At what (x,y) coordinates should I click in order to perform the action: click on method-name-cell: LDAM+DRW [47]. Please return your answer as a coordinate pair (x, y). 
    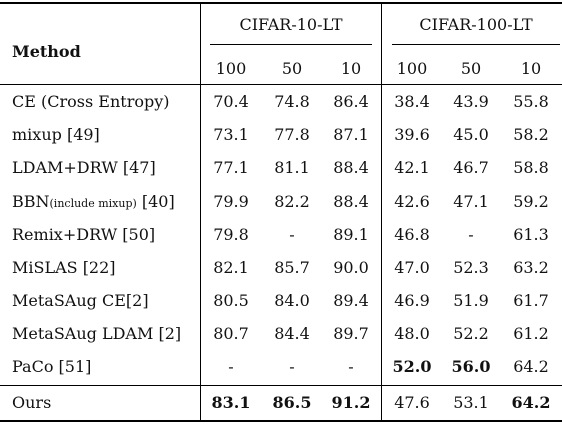
    Looking at the image, I should click on (84, 167).